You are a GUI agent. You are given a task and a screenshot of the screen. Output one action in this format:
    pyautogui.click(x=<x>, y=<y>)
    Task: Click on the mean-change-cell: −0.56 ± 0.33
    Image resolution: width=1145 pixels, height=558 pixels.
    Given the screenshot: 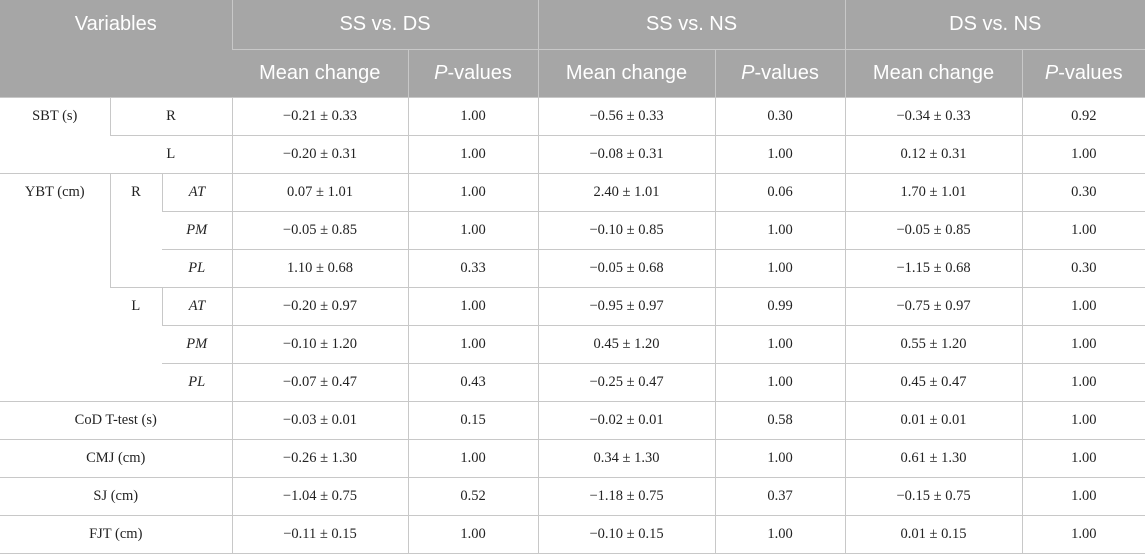 What is the action you would take?
    pyautogui.click(x=626, y=116)
    